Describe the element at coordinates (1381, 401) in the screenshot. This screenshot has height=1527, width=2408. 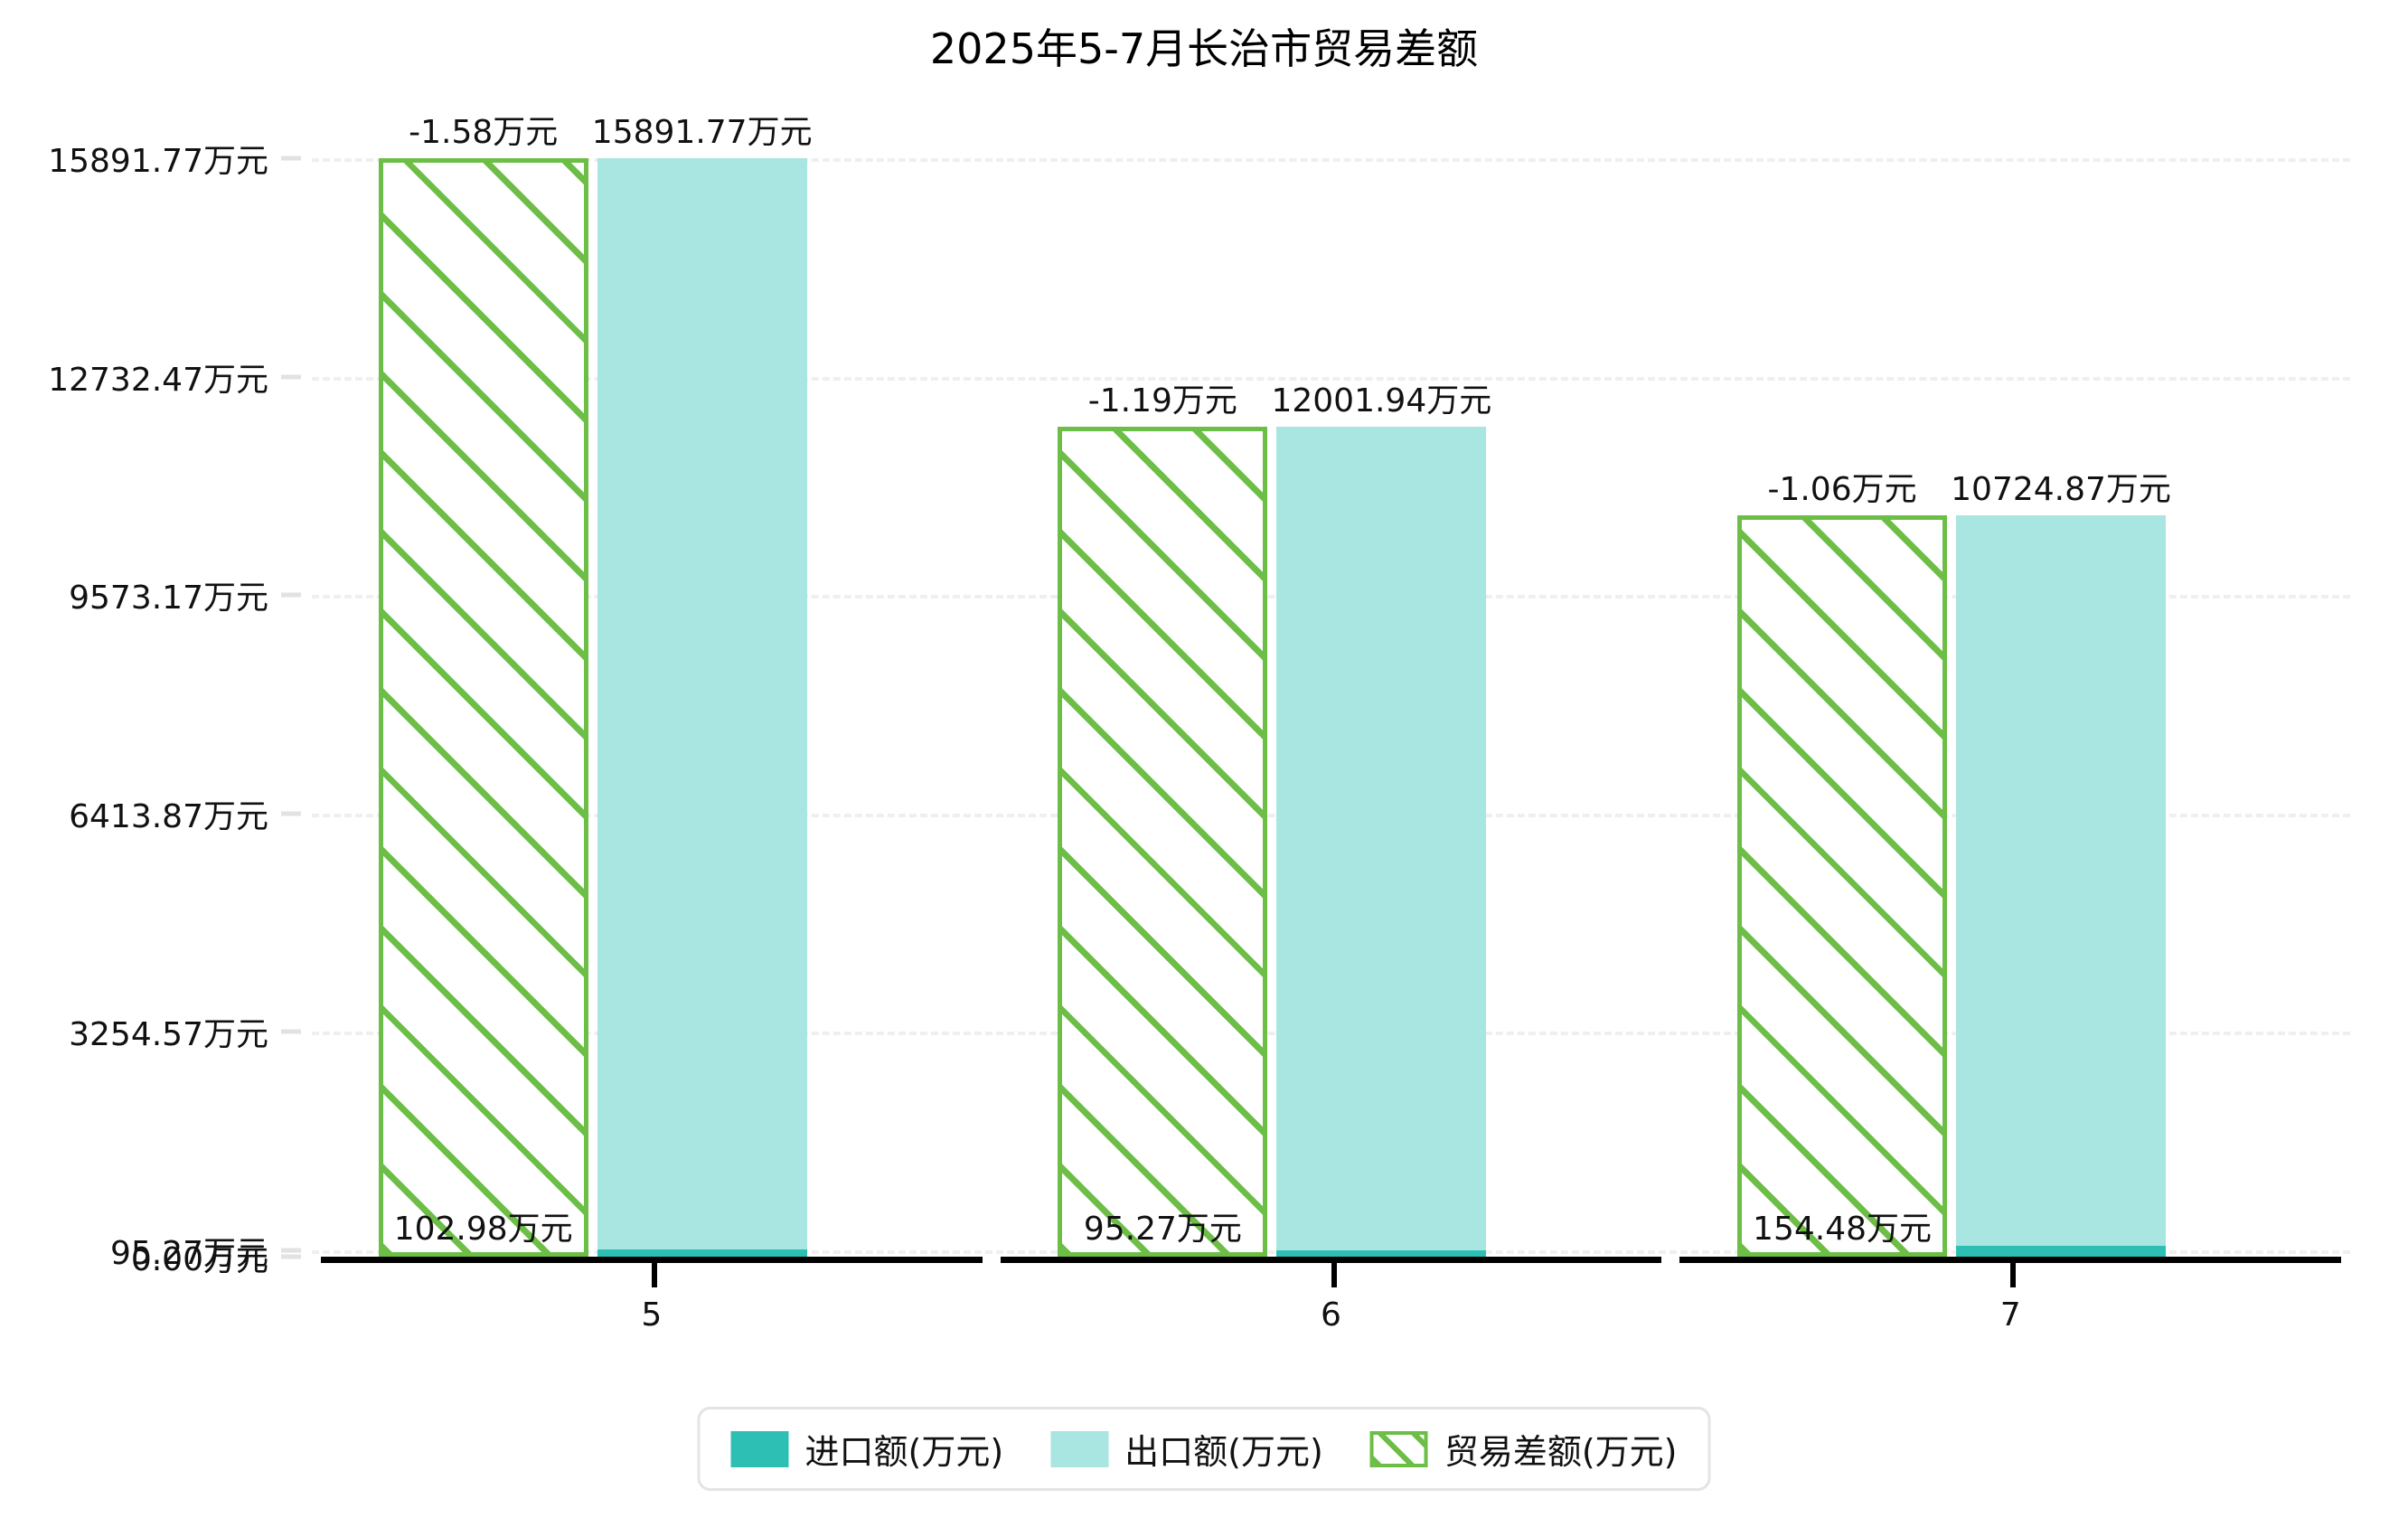
I see `bar-label-export: 12001.94万元` at that location.